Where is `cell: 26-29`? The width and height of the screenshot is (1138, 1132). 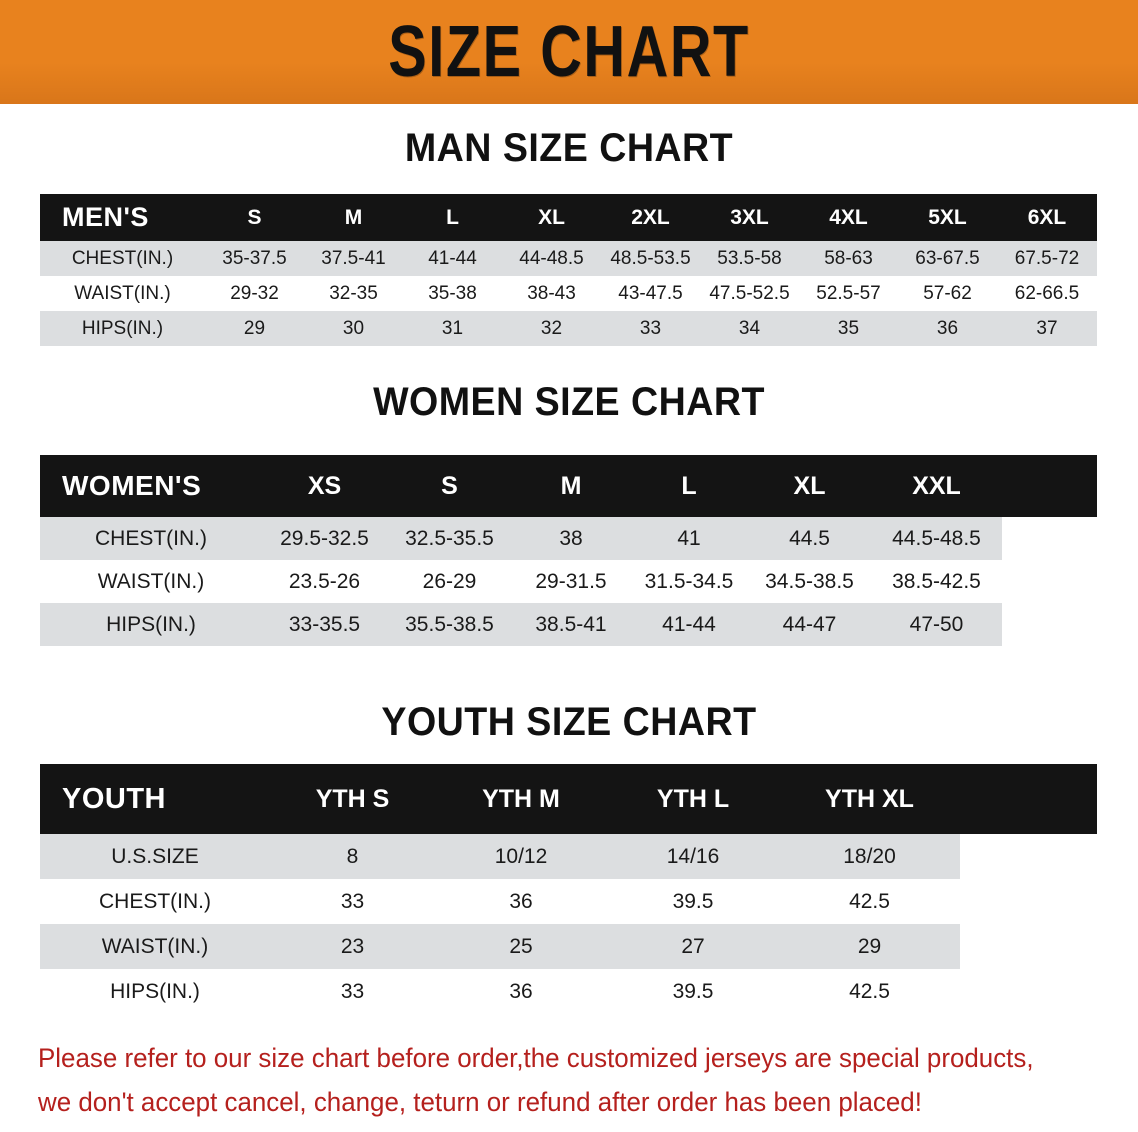 cell: 26-29 is located at coordinates (449, 581).